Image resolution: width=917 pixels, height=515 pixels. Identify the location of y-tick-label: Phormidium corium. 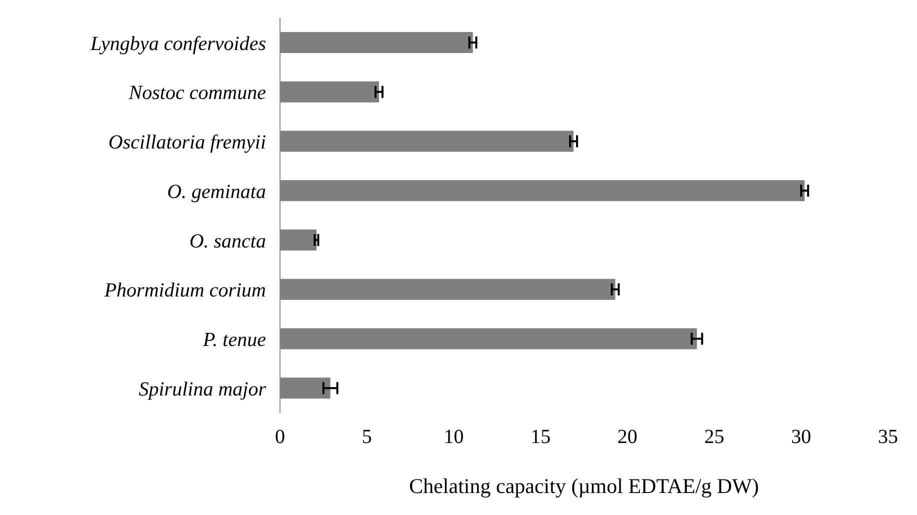
(184, 291).